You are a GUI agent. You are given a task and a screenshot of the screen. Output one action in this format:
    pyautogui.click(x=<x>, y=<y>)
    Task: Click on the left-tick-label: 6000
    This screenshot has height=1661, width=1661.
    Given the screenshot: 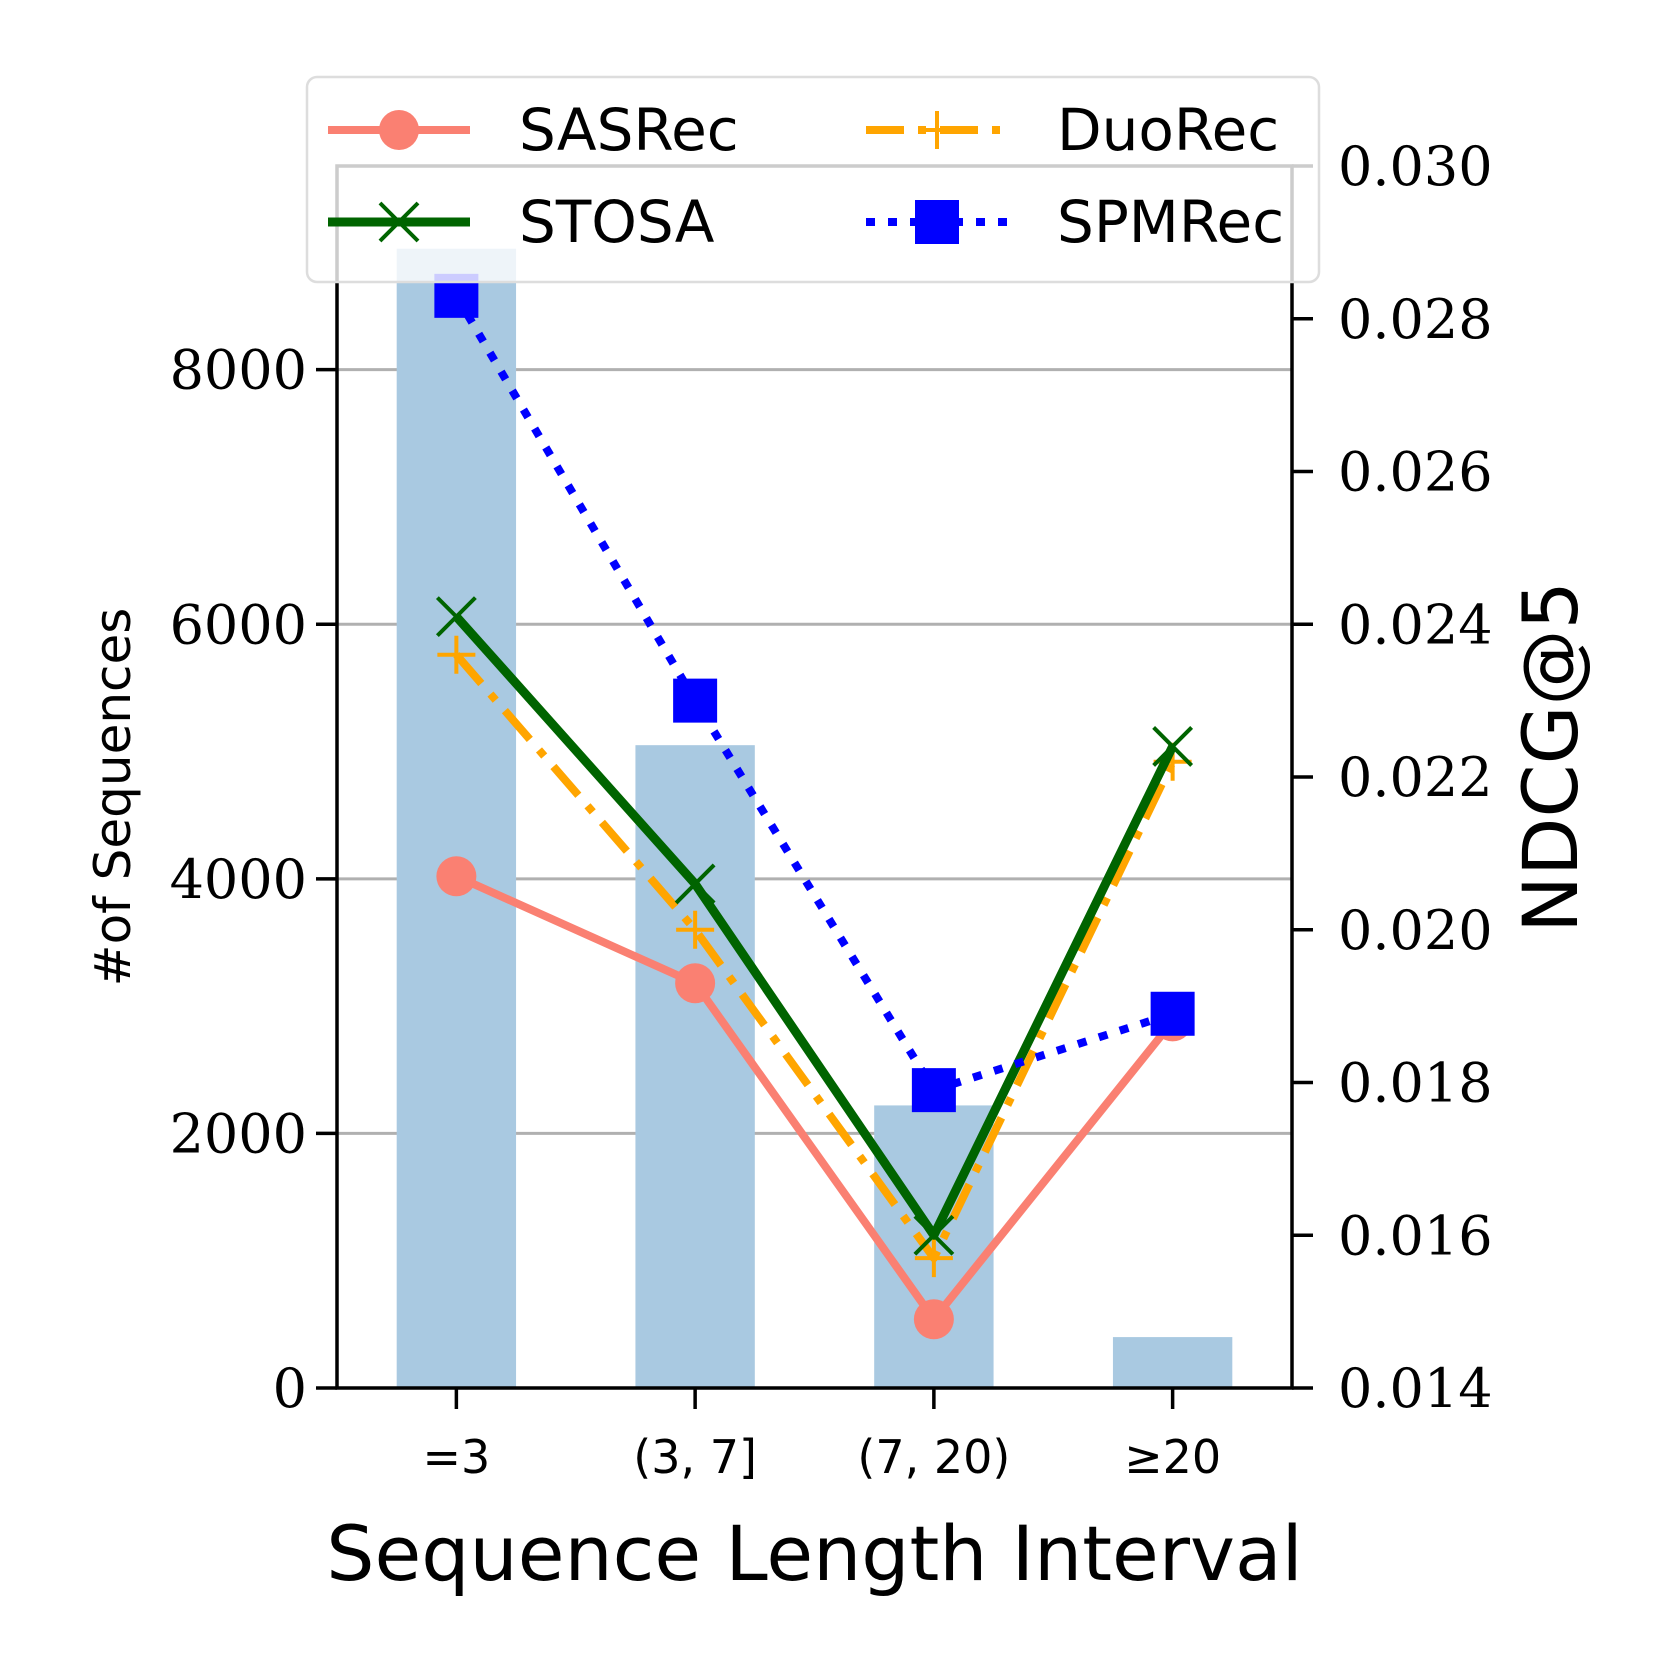 What is the action you would take?
    pyautogui.click(x=238, y=624)
    